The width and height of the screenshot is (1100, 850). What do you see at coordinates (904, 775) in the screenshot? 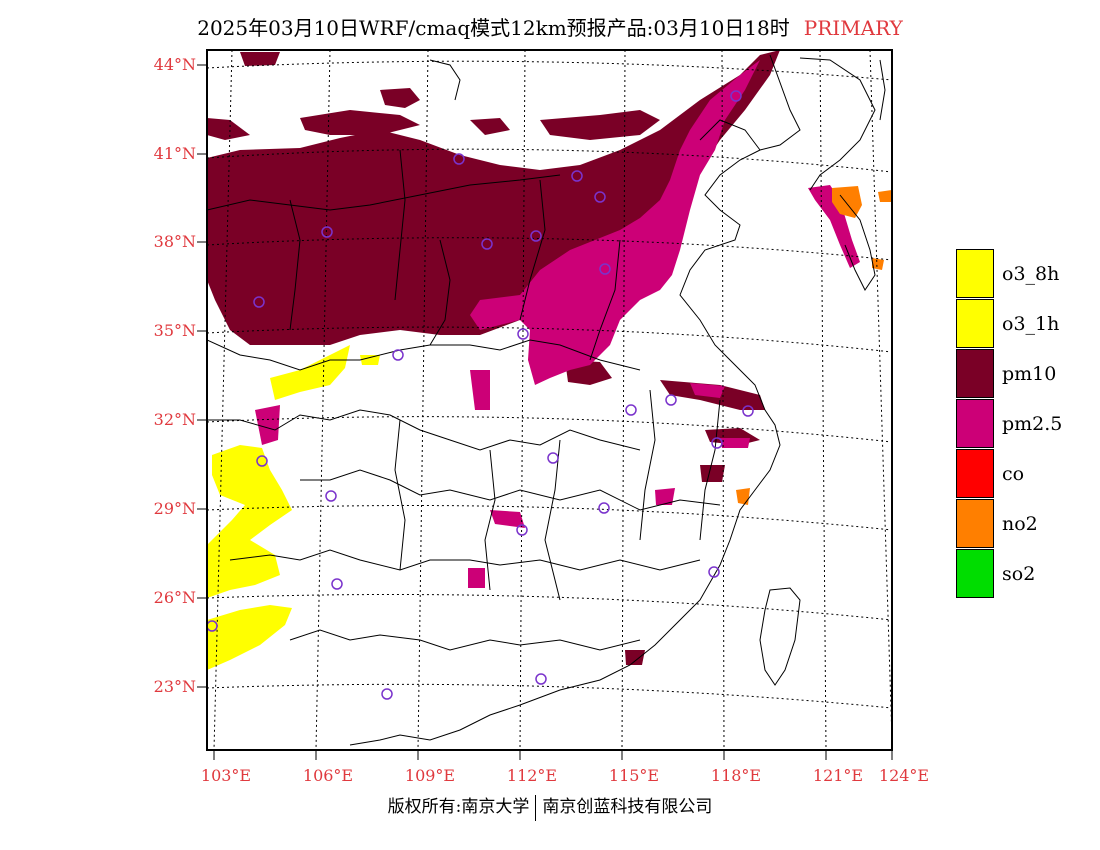
I see `lon-label-124e: 124°E` at bounding box center [904, 775].